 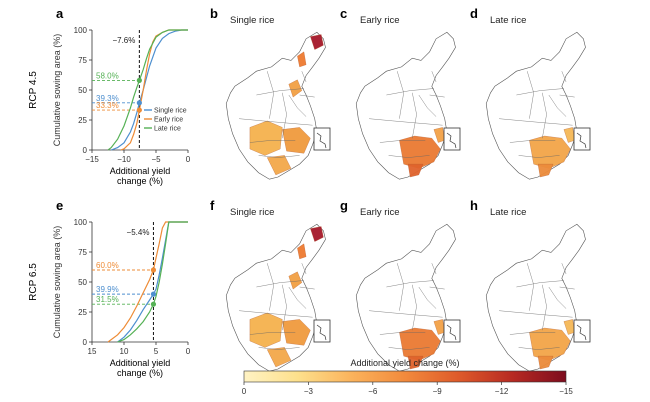 What do you see at coordinates (212, 205) in the screenshot?
I see `panel-letter: f` at bounding box center [212, 205].